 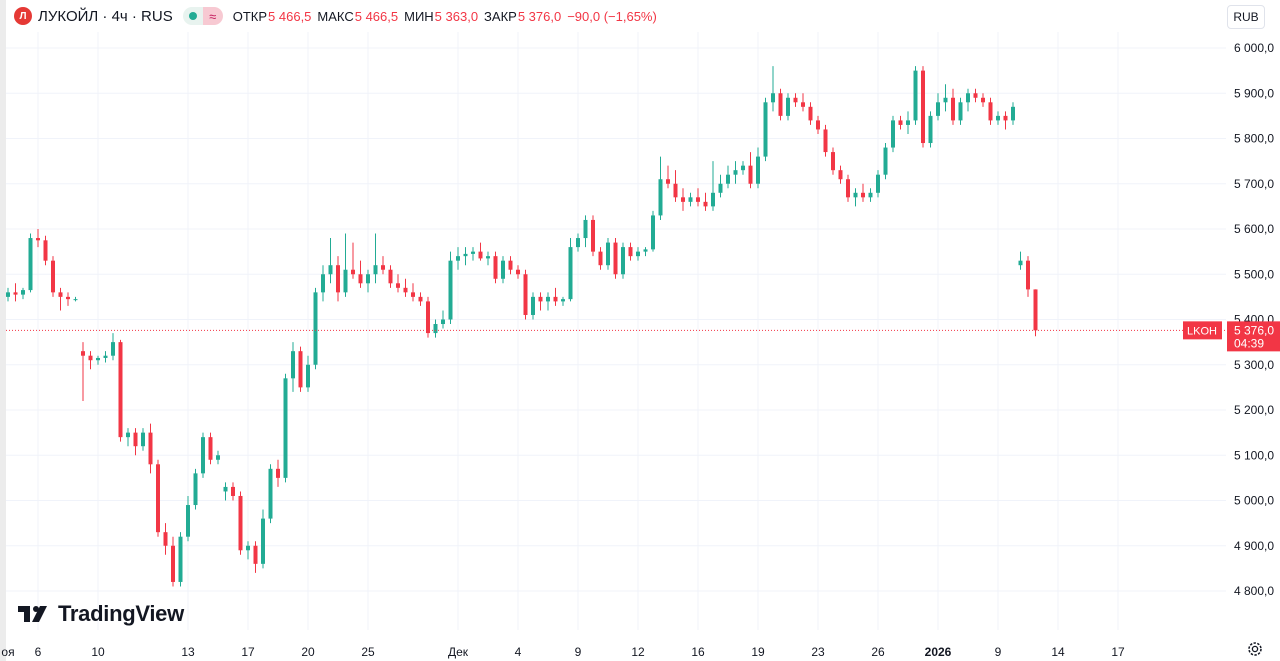 I want to click on currency-button: RUB, so click(x=1246, y=17).